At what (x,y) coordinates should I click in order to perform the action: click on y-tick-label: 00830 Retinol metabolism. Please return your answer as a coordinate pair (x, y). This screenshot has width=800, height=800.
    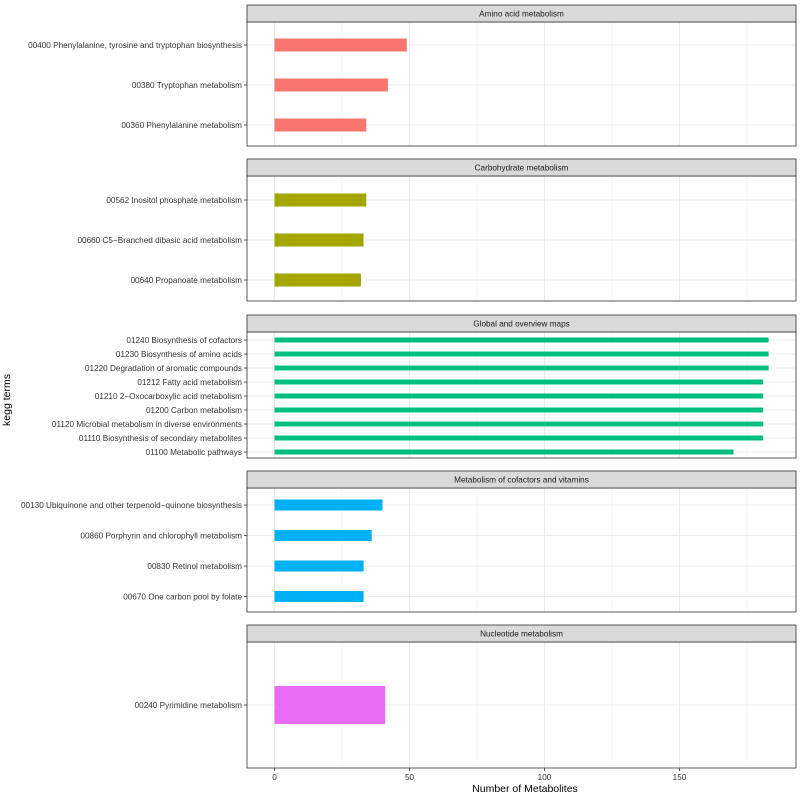
    Looking at the image, I should click on (194, 566).